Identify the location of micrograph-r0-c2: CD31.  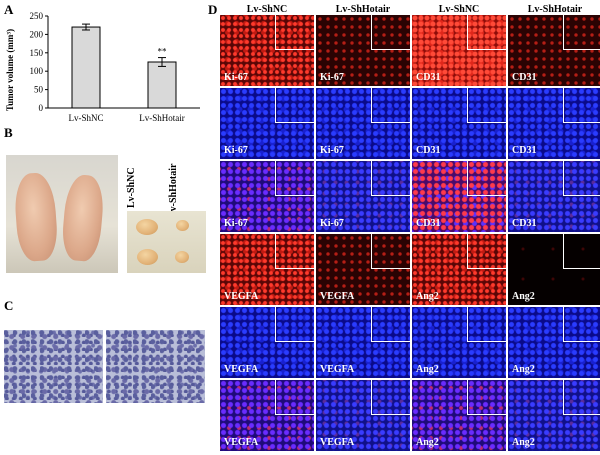
(459, 50).